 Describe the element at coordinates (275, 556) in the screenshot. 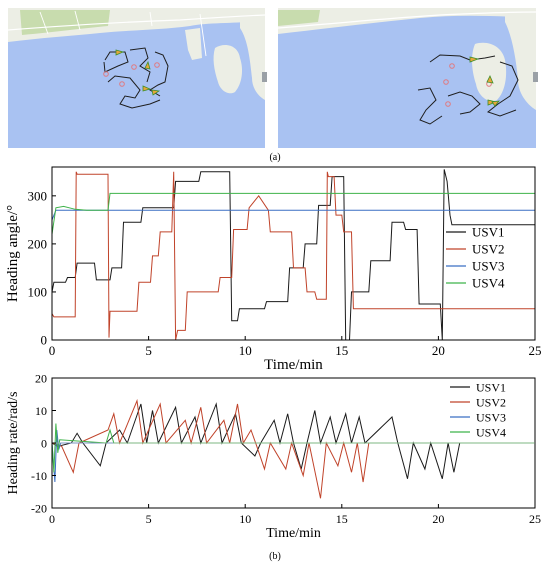

I see `panel-label-b: (b)` at that location.